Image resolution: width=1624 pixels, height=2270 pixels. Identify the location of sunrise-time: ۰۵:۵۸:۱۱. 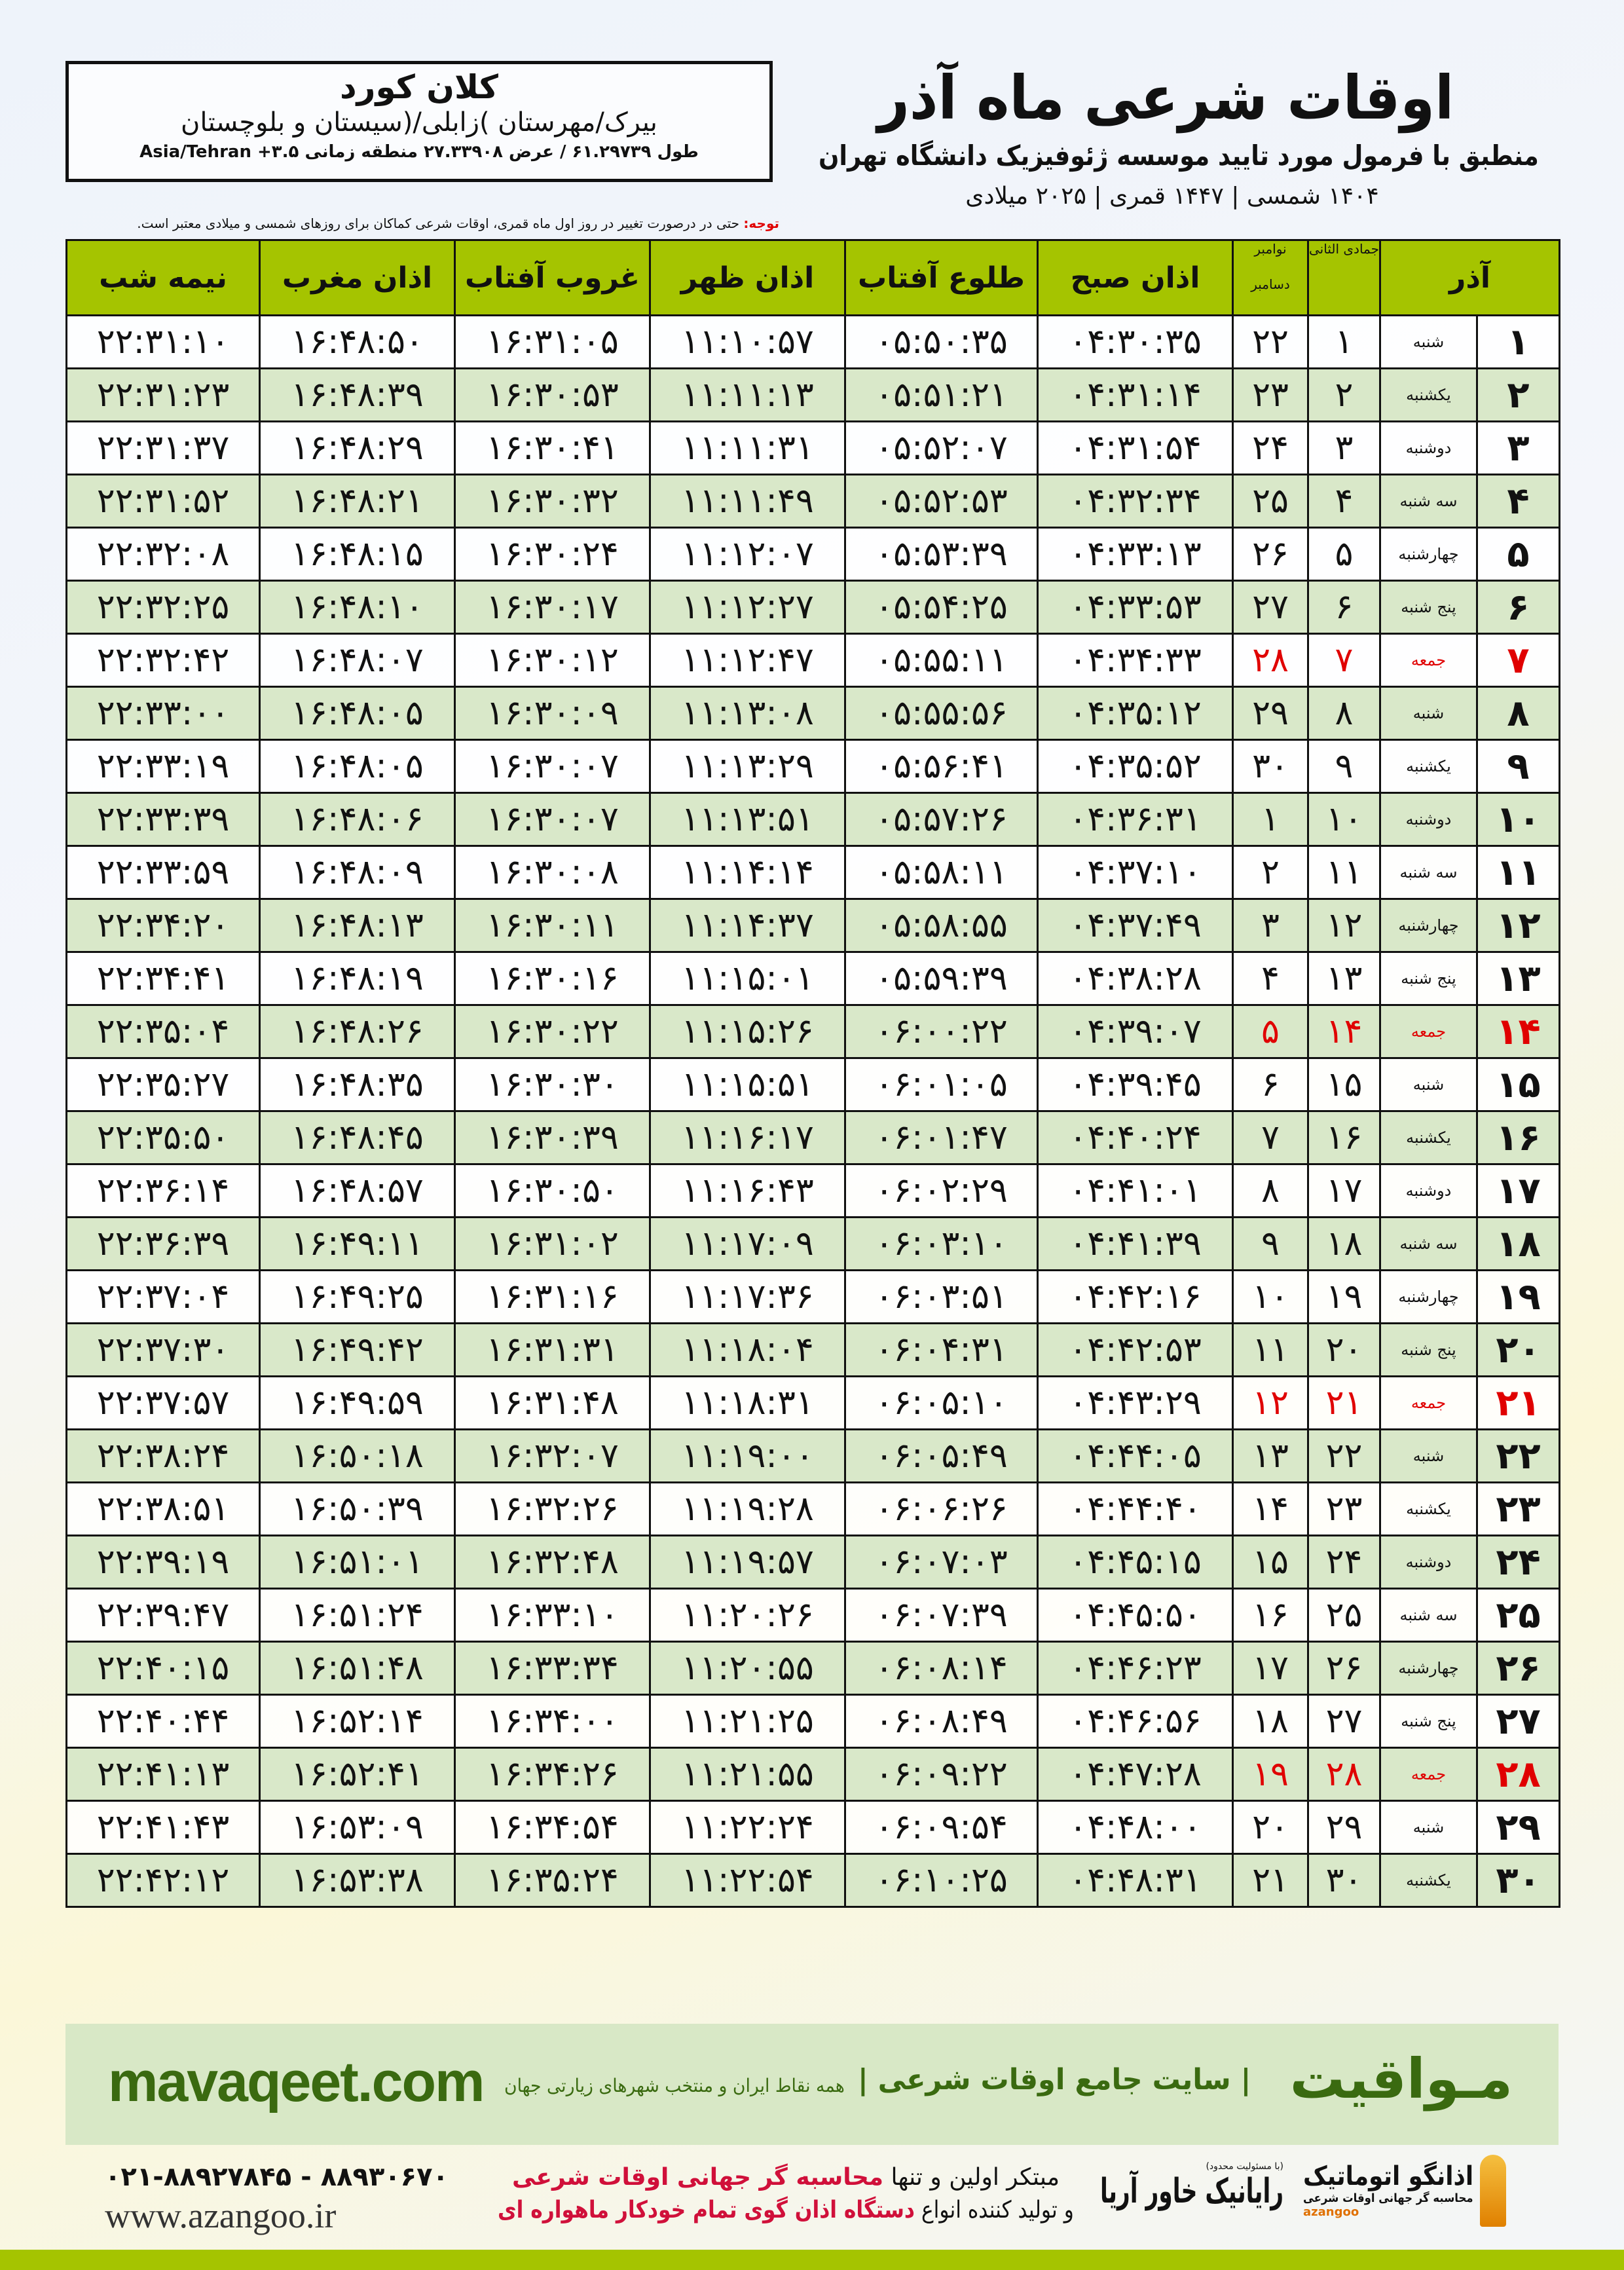
(941, 872).